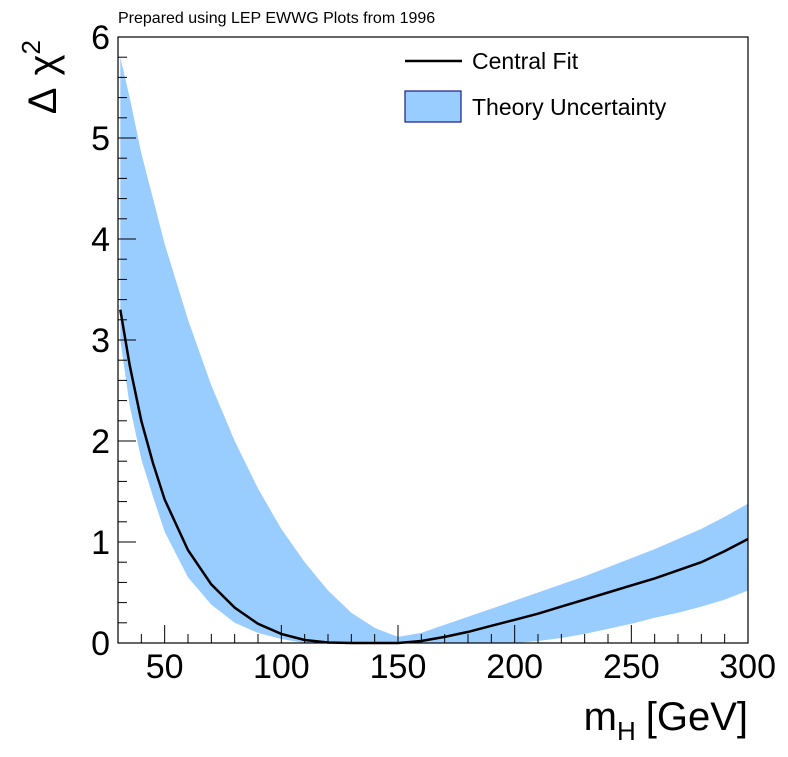 This screenshot has height=757, width=788. Describe the element at coordinates (569, 107) in the screenshot. I see `legend-label-theory-uncertainty: Theory Uncertainty` at that location.